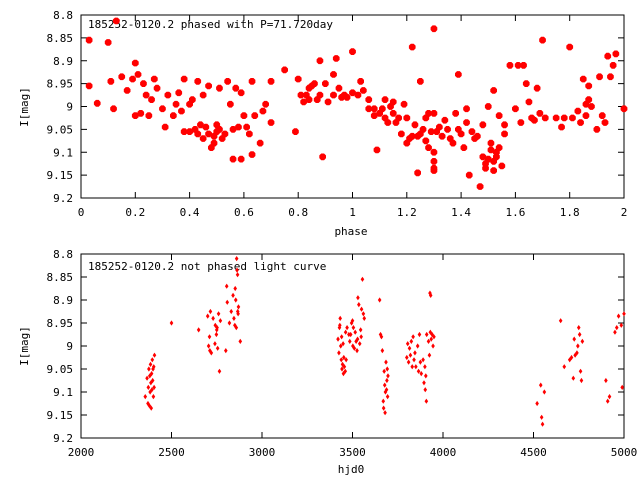  What do you see at coordinates (60, 369) in the screenshot?
I see `unphased-y-tick-label: 9.05` at bounding box center [60, 369].